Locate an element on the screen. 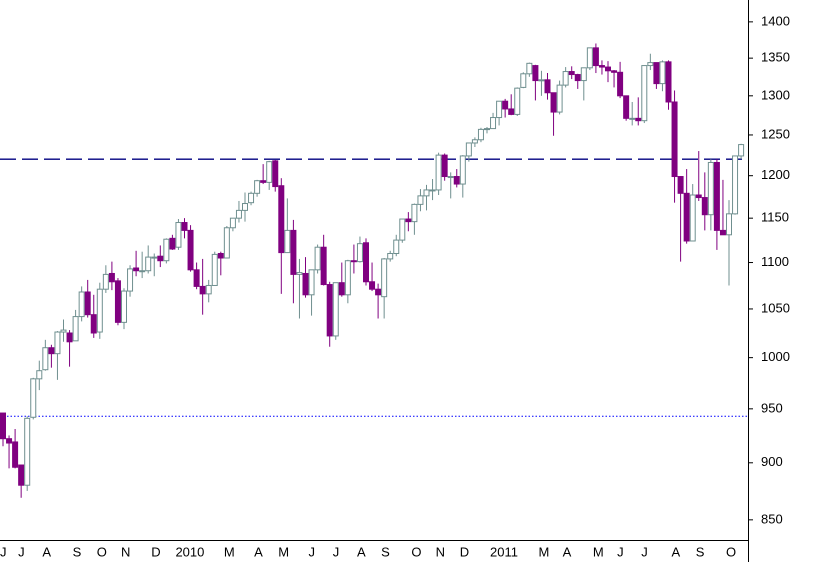 The height and width of the screenshot is (562, 817). x-tick-label: N is located at coordinates (125, 551).